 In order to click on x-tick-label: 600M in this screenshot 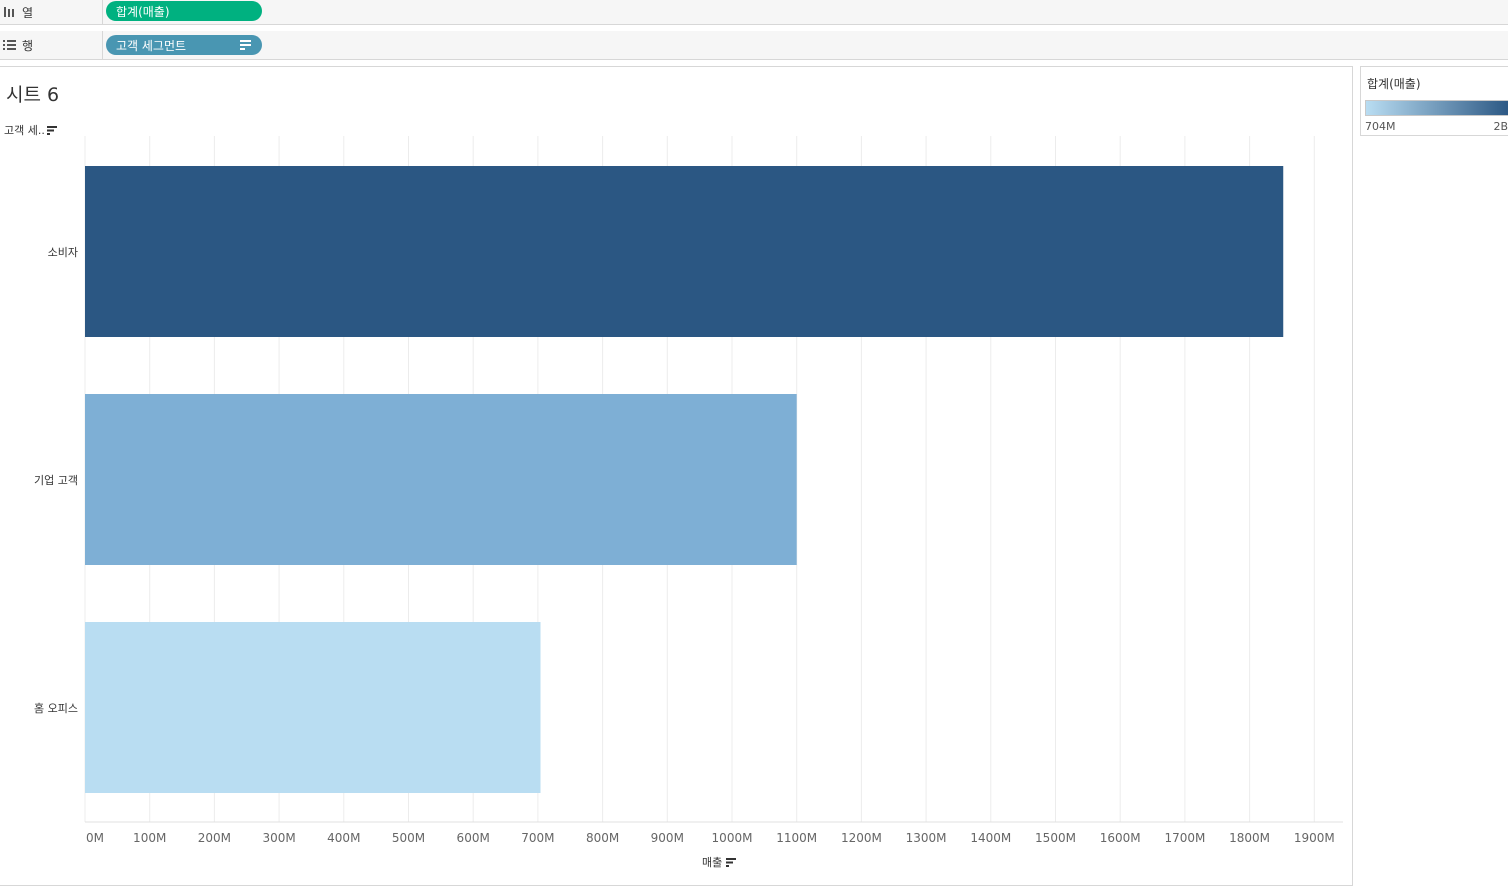, I will do `click(473, 838)`.